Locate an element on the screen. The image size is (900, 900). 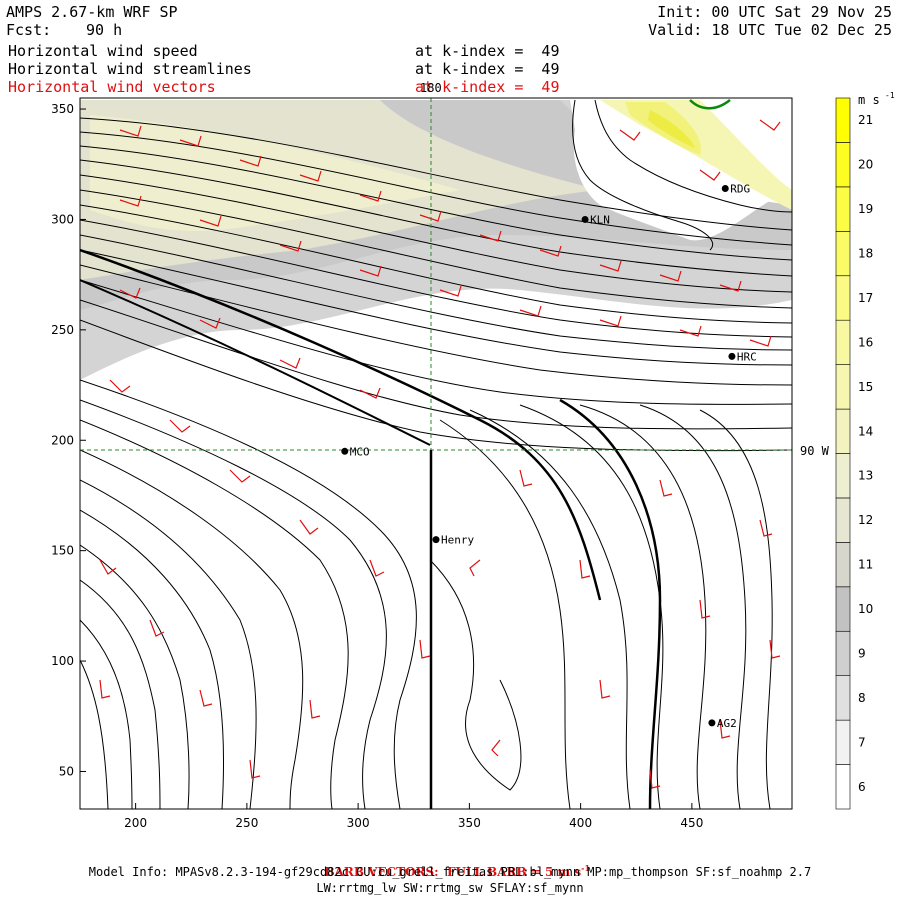
x-tick-label: 200 is located at coordinates (135, 823).